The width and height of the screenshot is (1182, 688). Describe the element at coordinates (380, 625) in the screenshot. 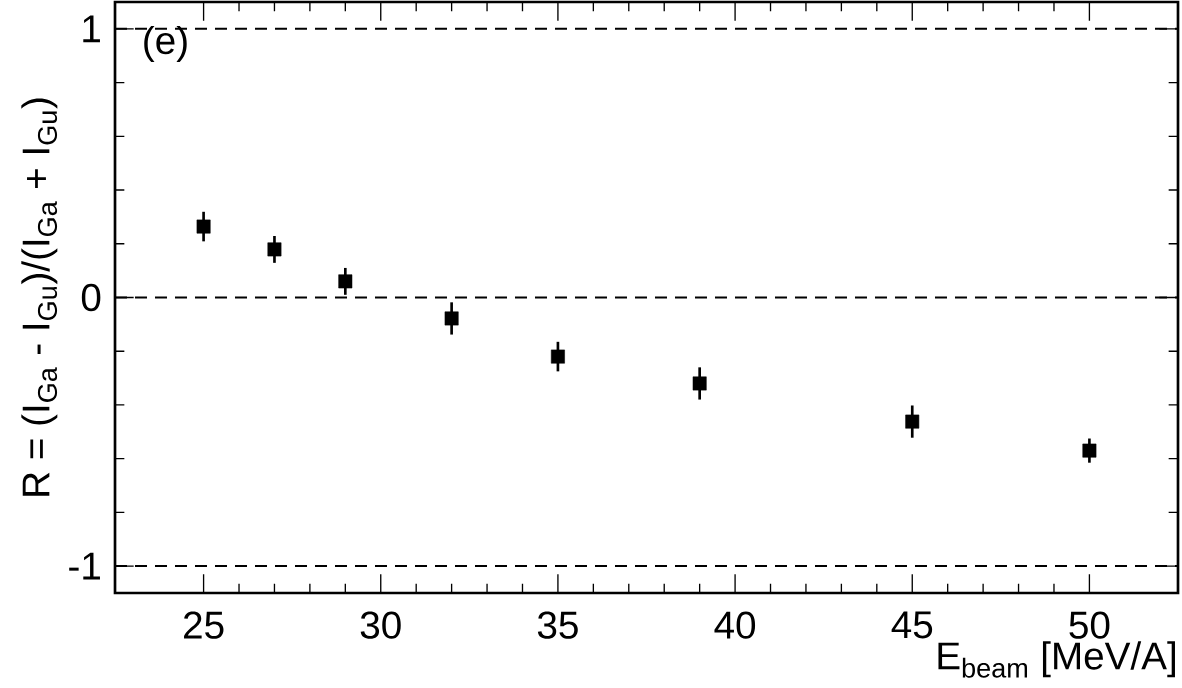

I see `x-tick-label: 30` at that location.